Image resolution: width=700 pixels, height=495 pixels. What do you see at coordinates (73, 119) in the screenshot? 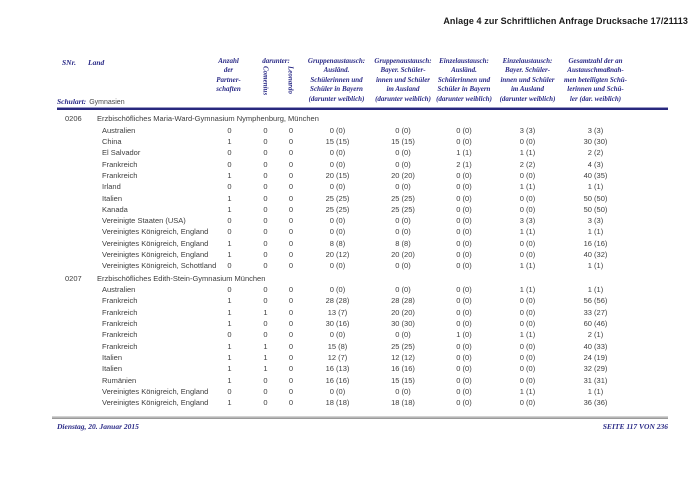
I see `section-id: 0206` at bounding box center [73, 119].